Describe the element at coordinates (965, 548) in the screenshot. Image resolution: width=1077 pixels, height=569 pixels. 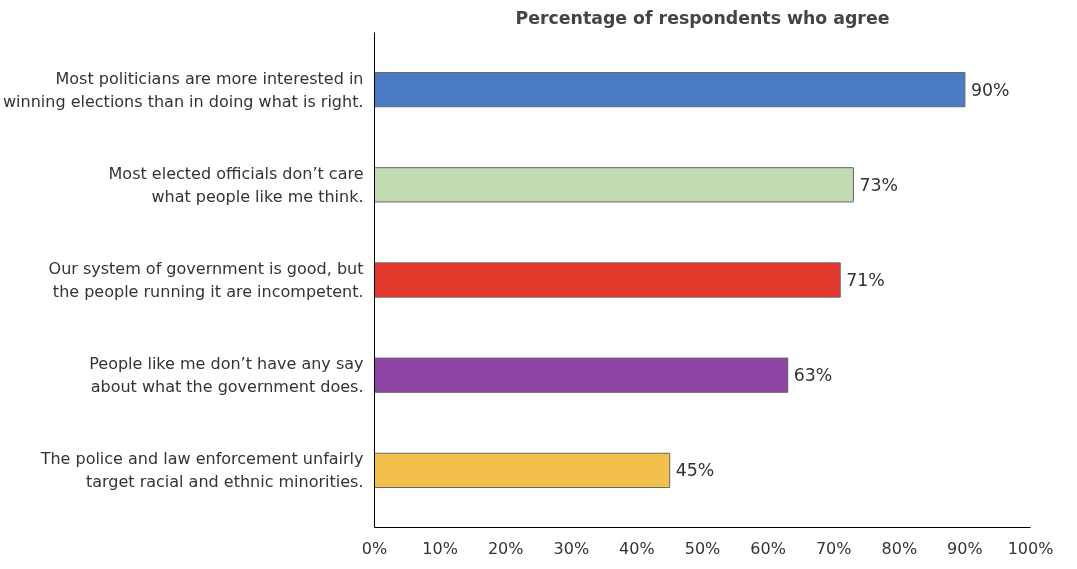
I see `x-tick-label: 90%` at that location.